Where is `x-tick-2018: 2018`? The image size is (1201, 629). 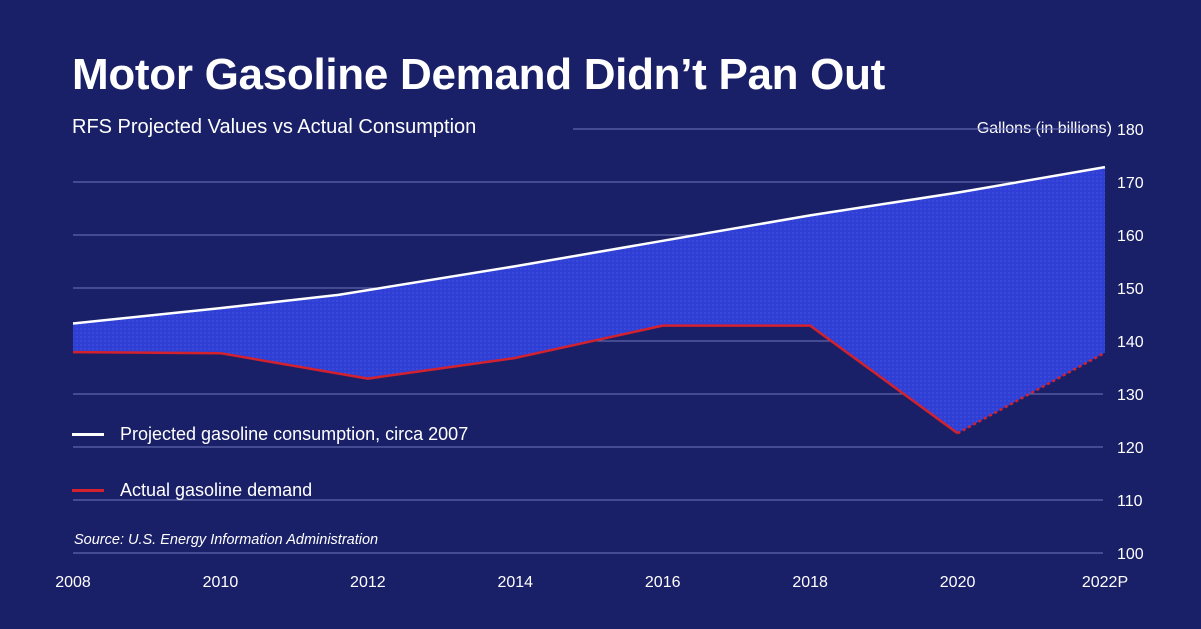 x-tick-2018: 2018 is located at coordinates (810, 582).